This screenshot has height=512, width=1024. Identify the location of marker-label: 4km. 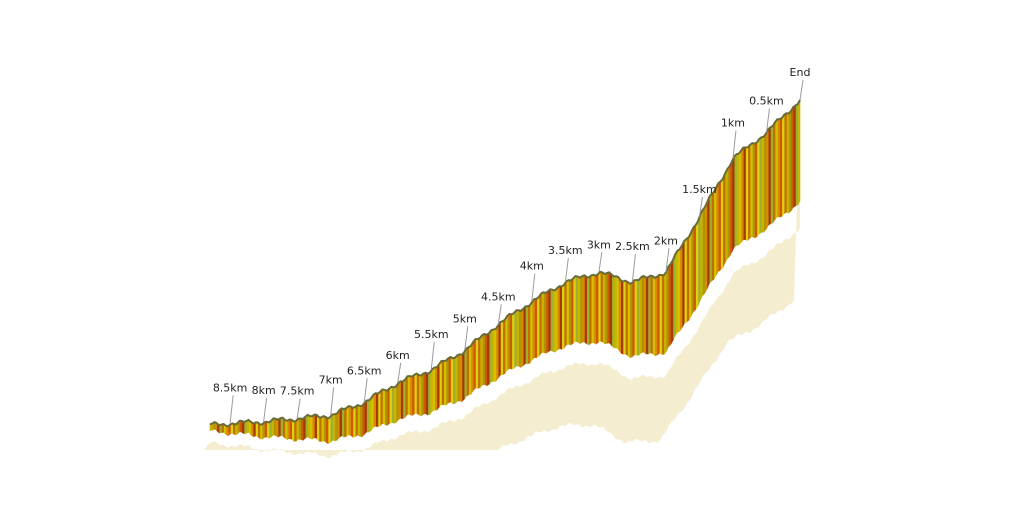
(532, 266).